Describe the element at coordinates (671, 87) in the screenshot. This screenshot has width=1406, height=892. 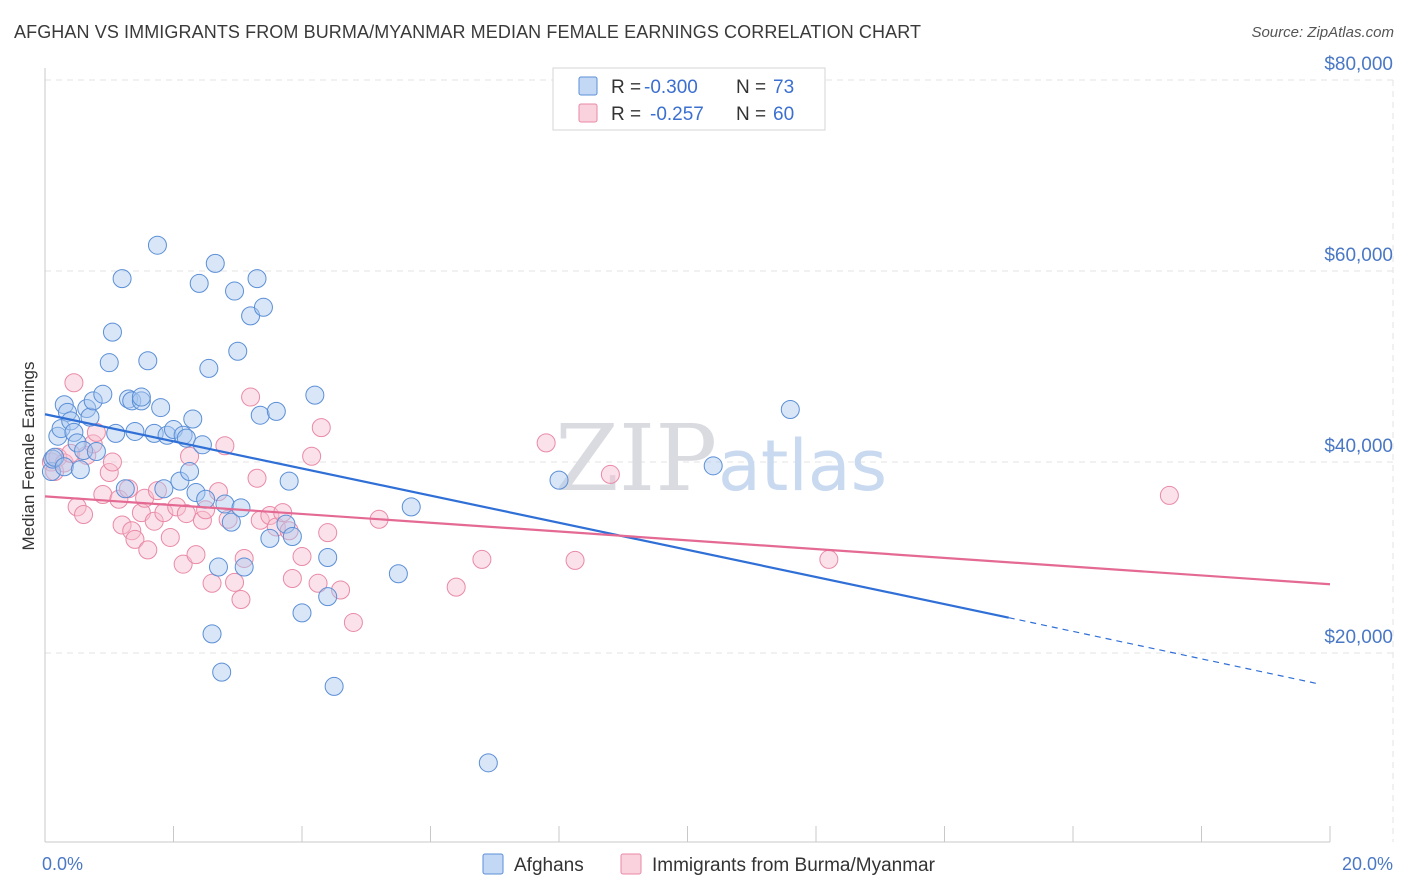
I see `legend-r-value-1: -0.300` at that location.